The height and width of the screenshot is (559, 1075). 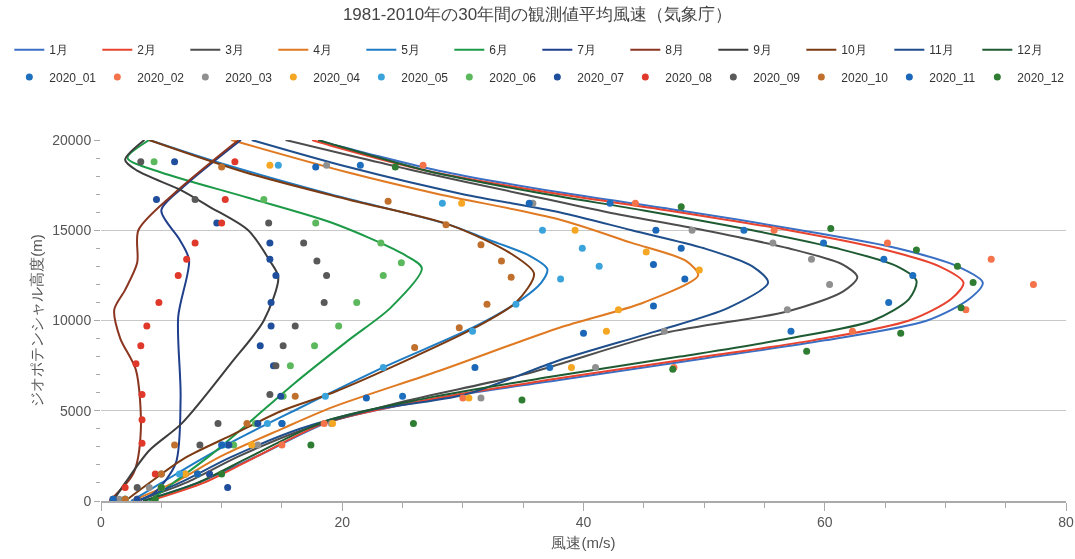 What do you see at coordinates (587, 50) in the screenshot?
I see `legend-label: 7月` at bounding box center [587, 50].